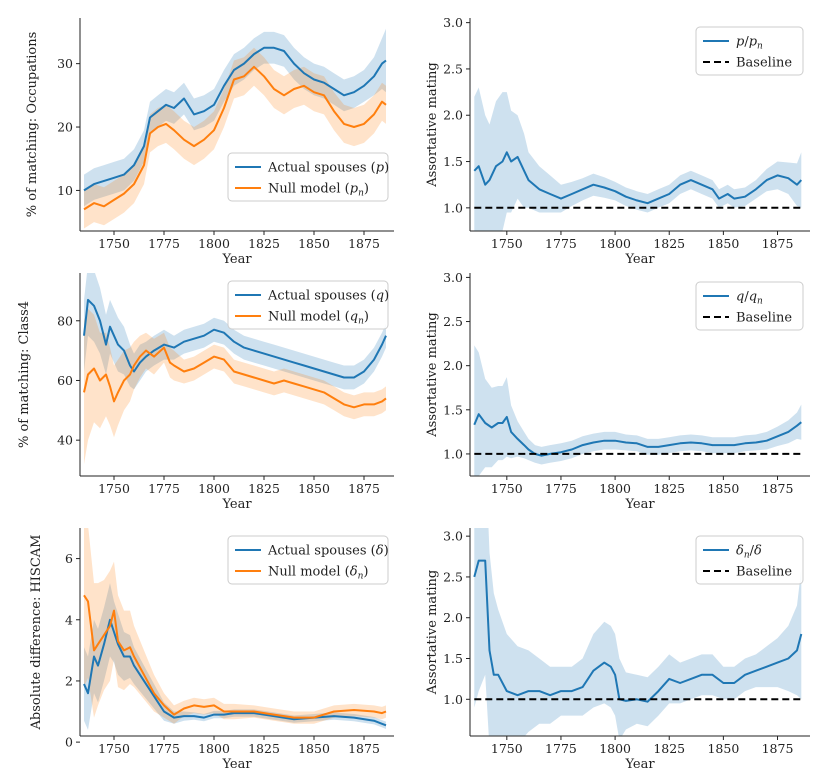 The width and height of the screenshot is (830, 779). I want to click on y-tick-label: 0, so click(69, 742).